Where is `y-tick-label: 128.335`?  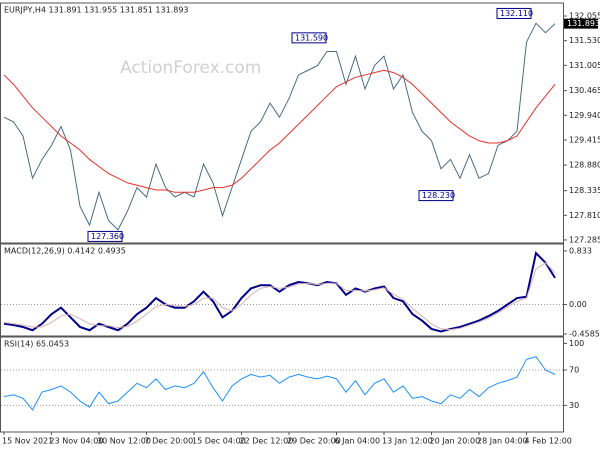 y-tick-label: 128.335 is located at coordinates (584, 190).